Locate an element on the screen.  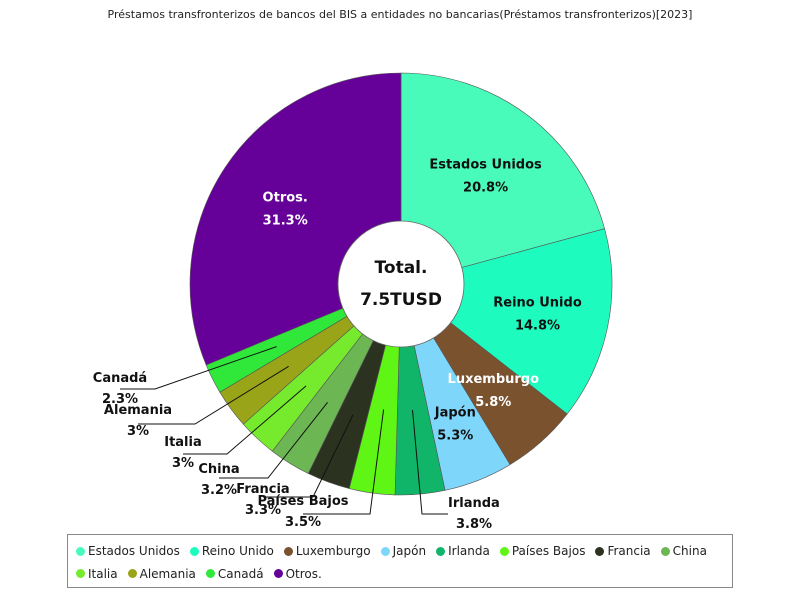
legend-item-reino-unido: Reino Unido is located at coordinates (231, 551).